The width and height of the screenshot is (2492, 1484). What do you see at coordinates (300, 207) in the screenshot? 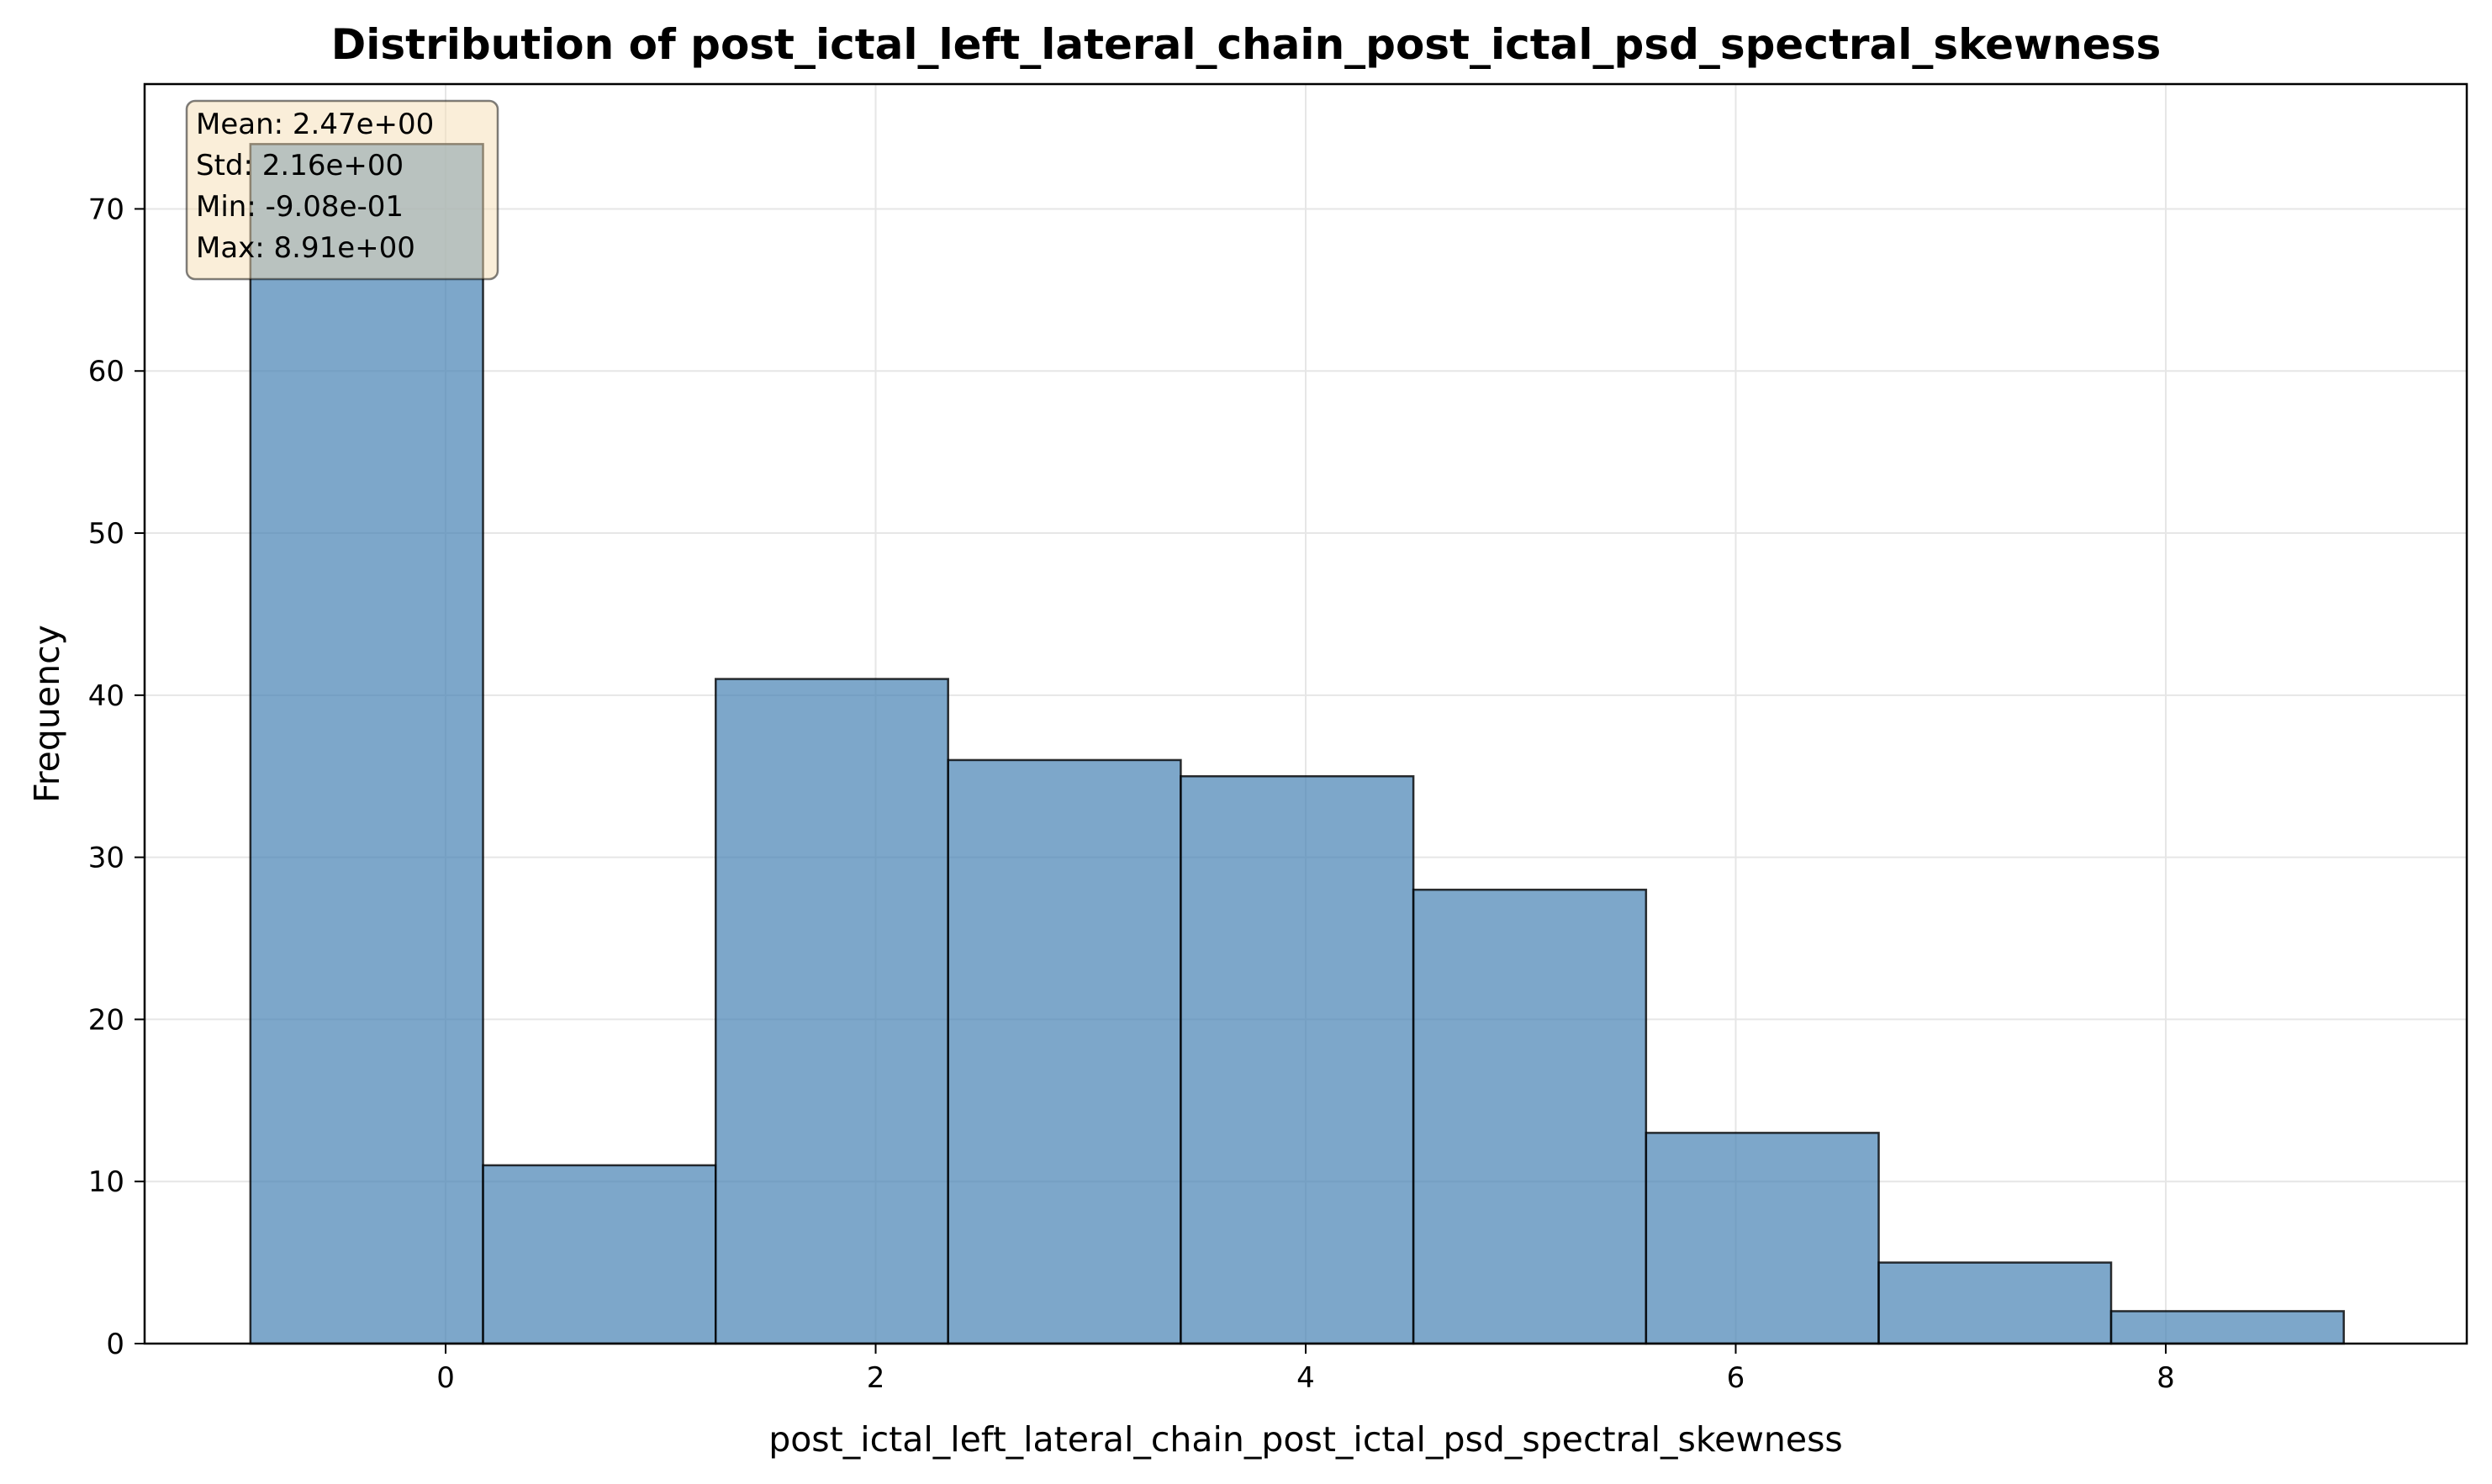
I see `stats-min: Min: -9.08e-01` at bounding box center [300, 207].